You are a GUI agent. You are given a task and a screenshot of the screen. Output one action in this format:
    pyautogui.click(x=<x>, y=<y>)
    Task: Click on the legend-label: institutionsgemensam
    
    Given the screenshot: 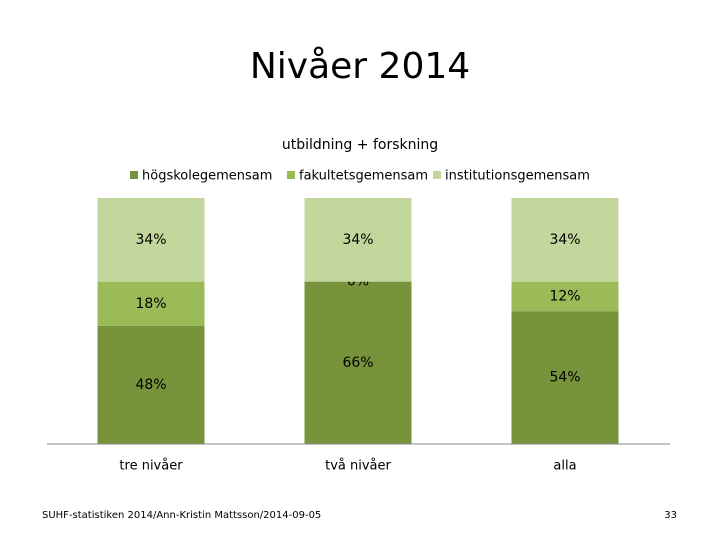 What is the action you would take?
    pyautogui.click(x=517, y=176)
    